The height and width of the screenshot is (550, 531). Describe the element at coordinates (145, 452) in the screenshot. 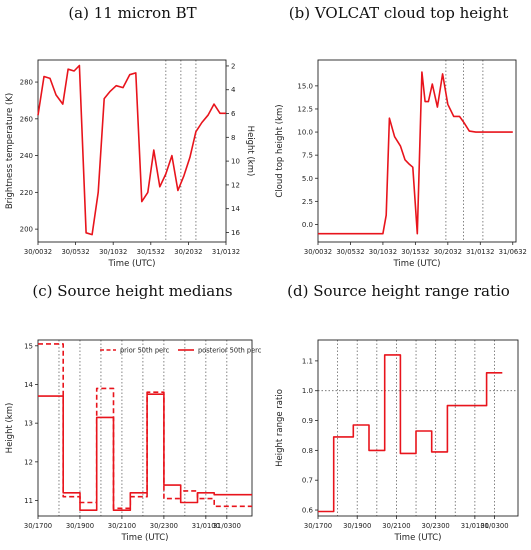

I see `series-line-posterior-50th-perc` at that location.